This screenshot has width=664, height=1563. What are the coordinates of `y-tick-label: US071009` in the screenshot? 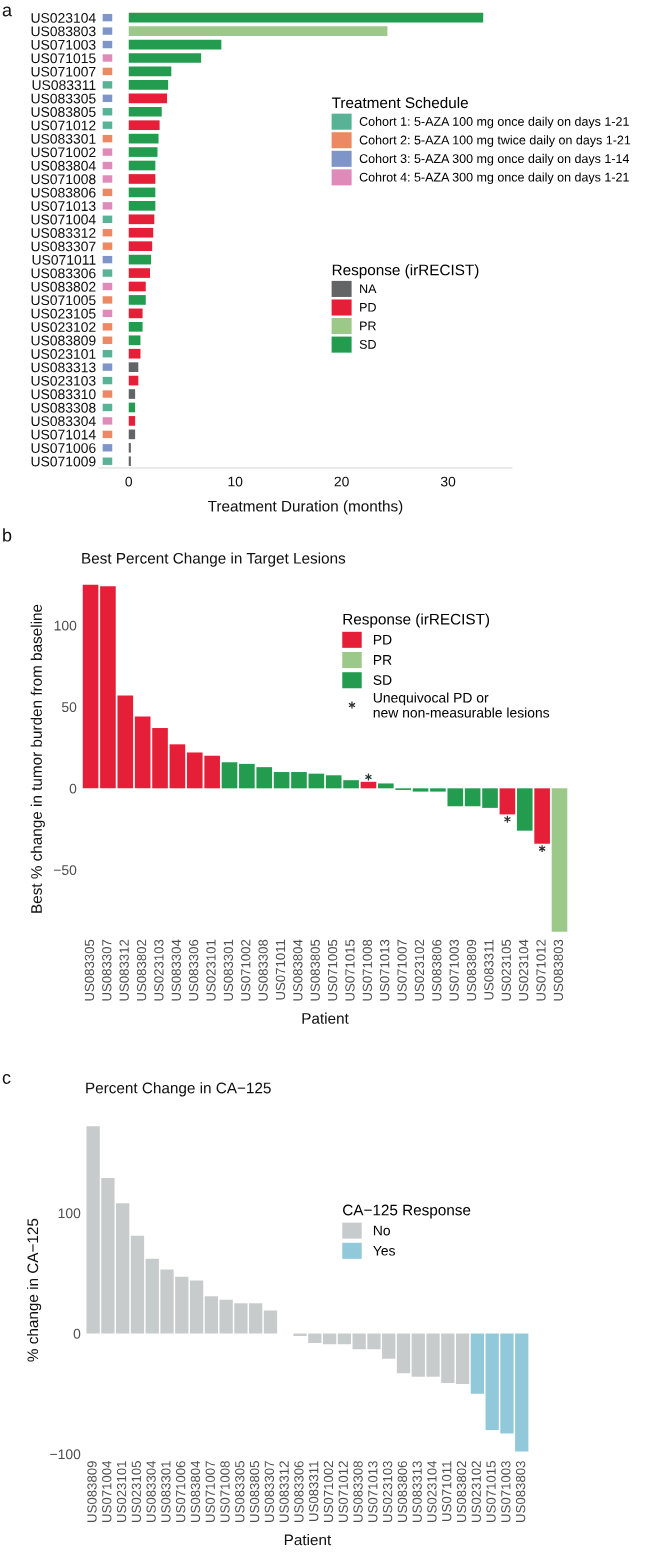 It's located at (63, 461).